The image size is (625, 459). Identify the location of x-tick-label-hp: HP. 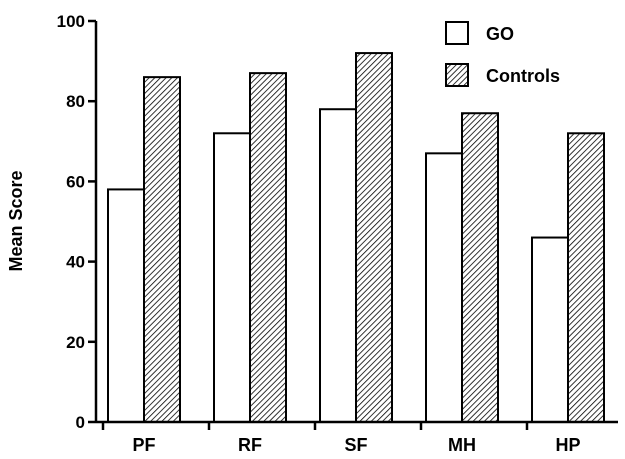
(567, 445).